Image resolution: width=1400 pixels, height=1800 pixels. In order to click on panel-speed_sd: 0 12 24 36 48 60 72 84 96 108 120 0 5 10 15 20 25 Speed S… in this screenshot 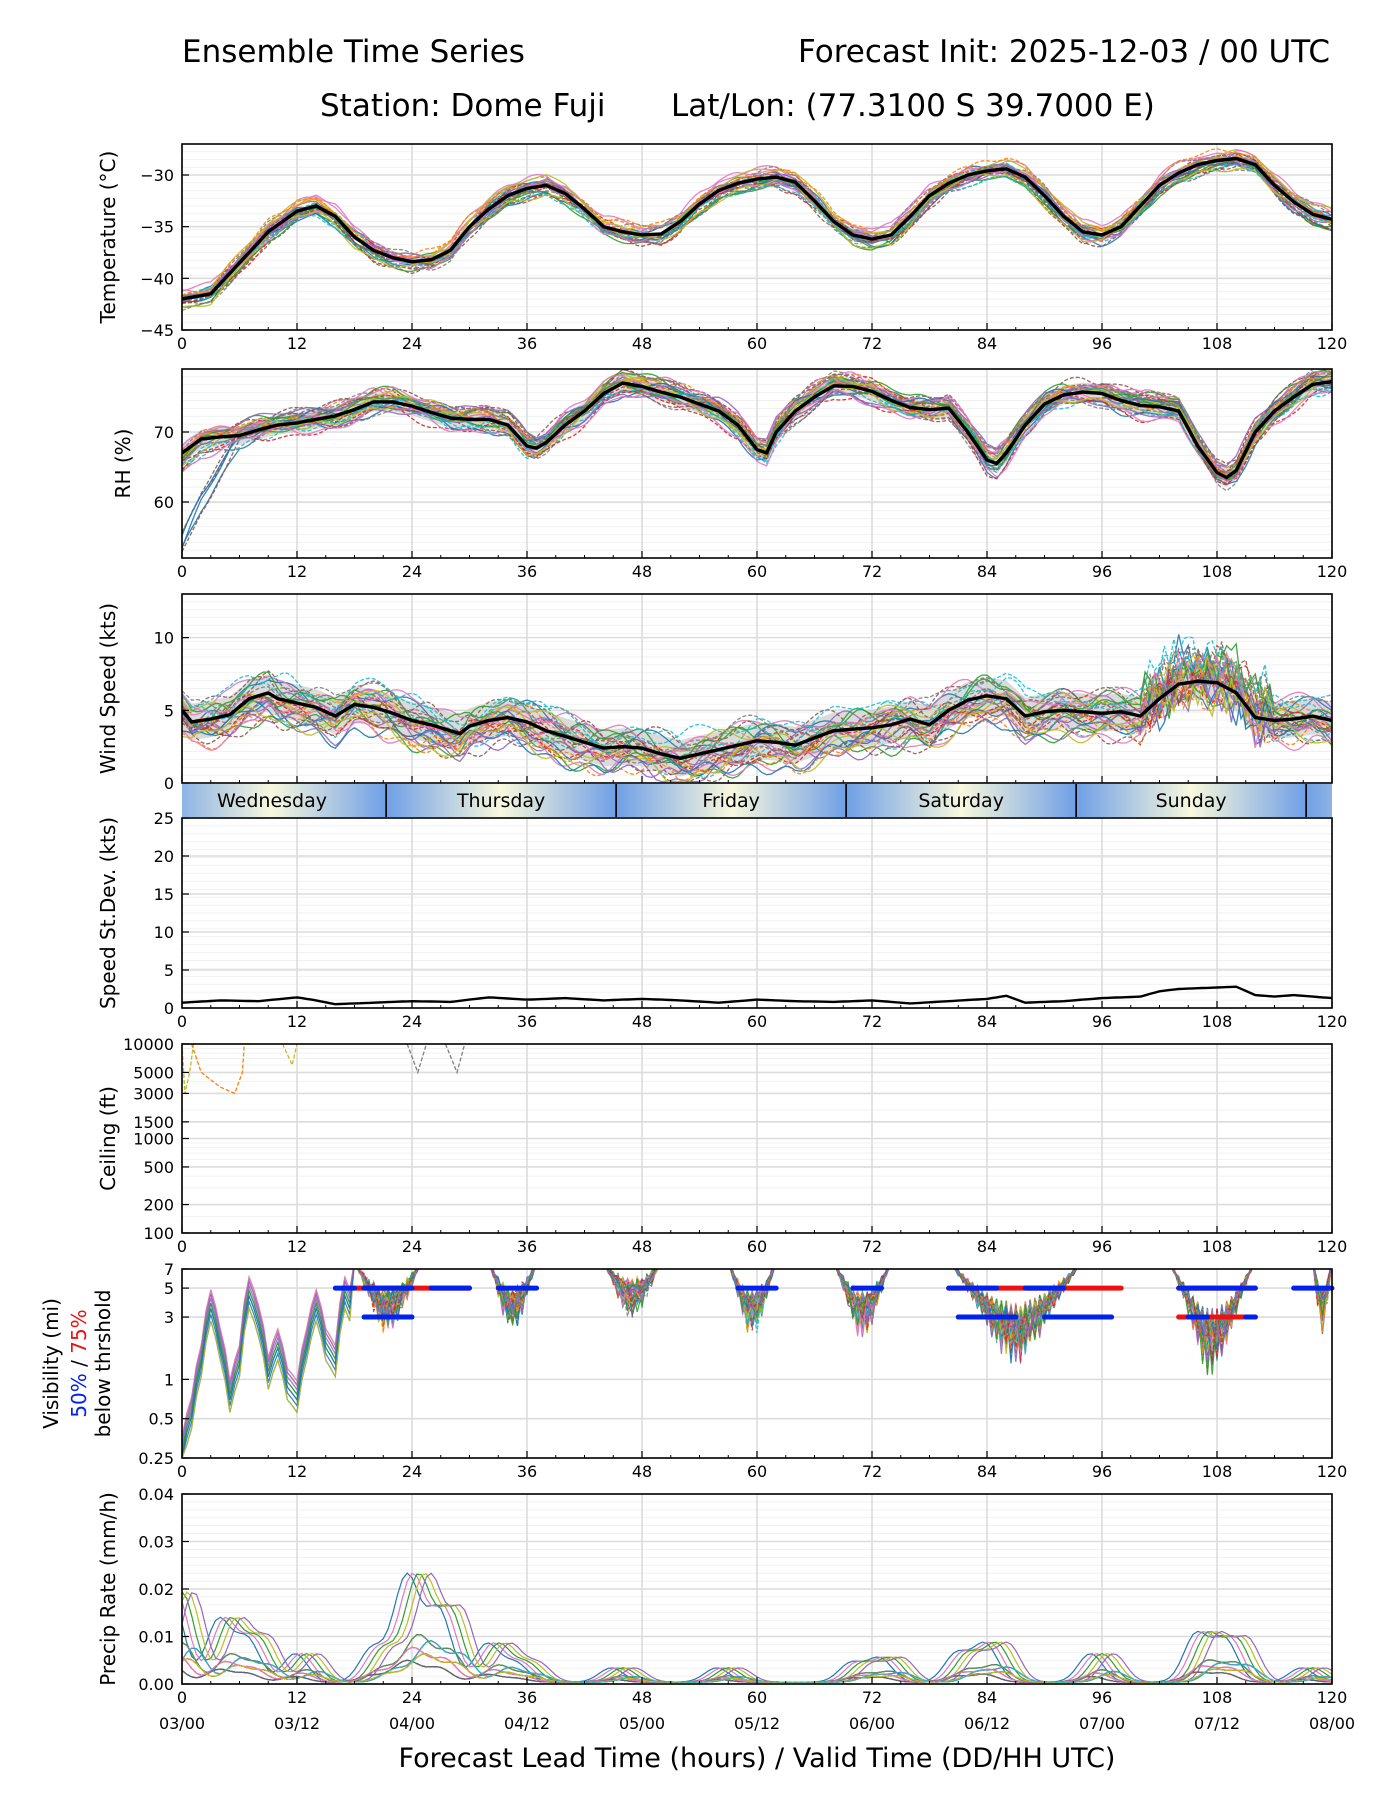, I will do `click(721, 920)`.